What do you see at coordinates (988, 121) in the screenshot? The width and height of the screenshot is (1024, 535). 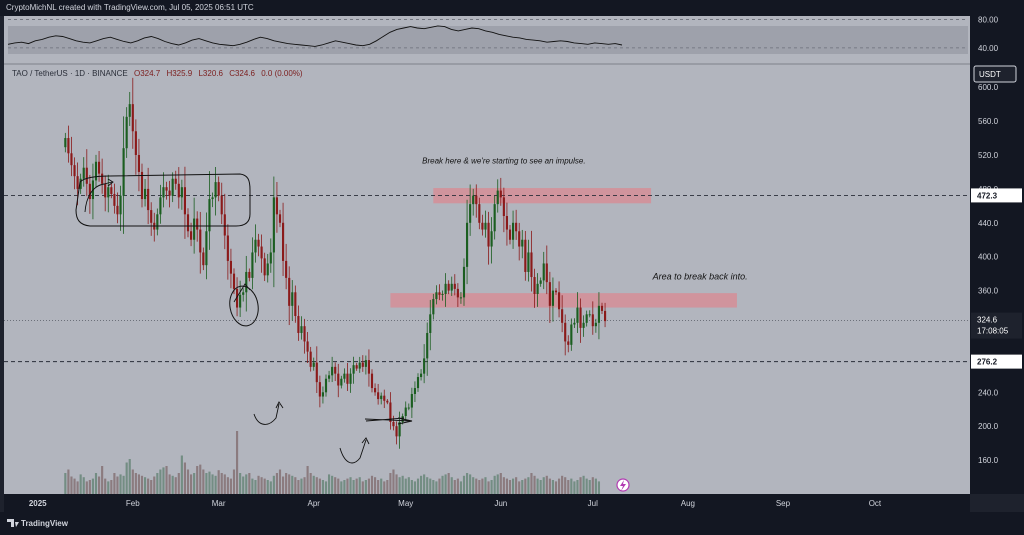 I see `price-tick-label: 560.0` at bounding box center [988, 121].